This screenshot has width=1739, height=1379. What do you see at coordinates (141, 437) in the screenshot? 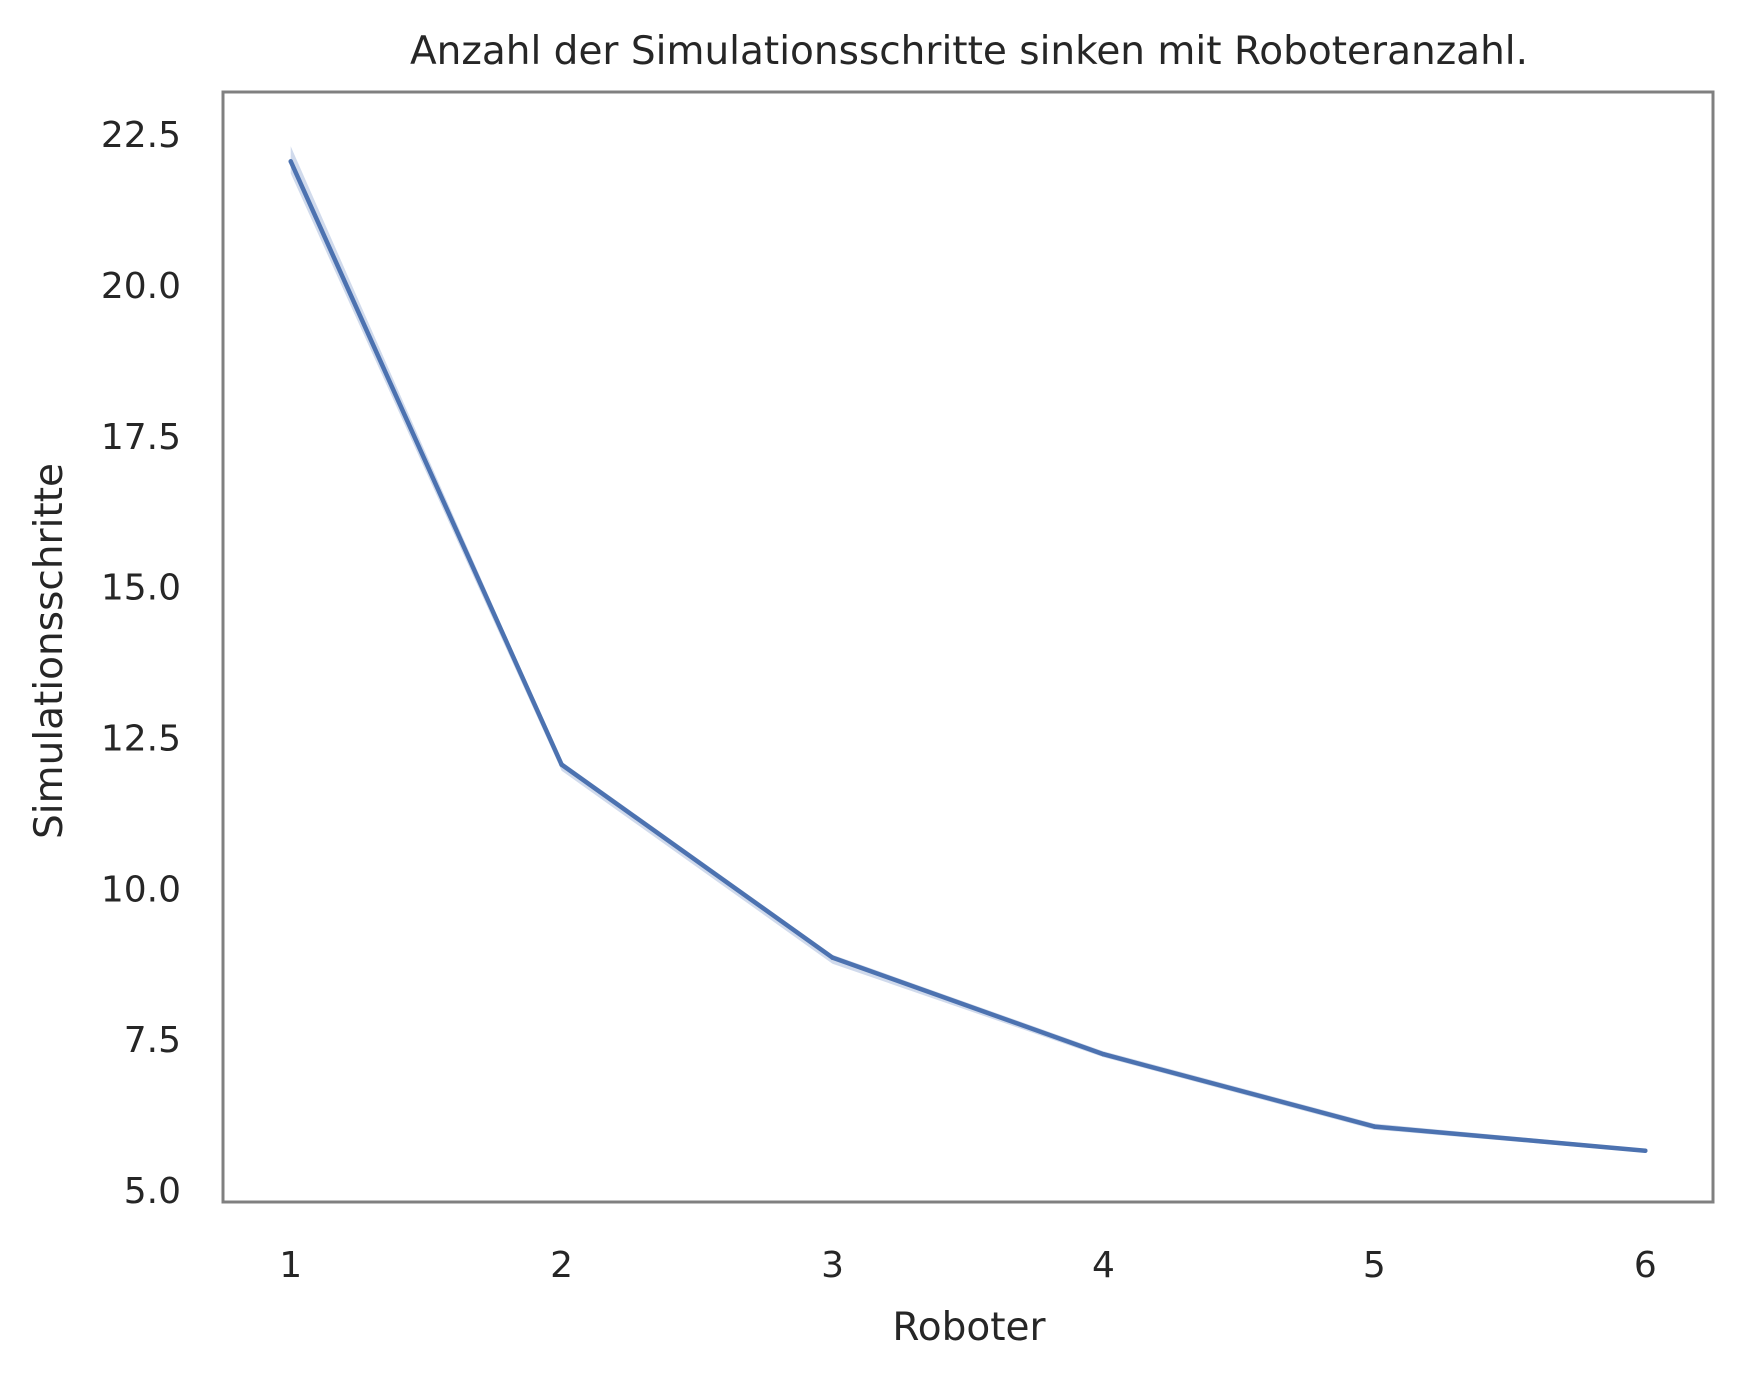
I see `y-tick-label: 17.5` at bounding box center [141, 437].